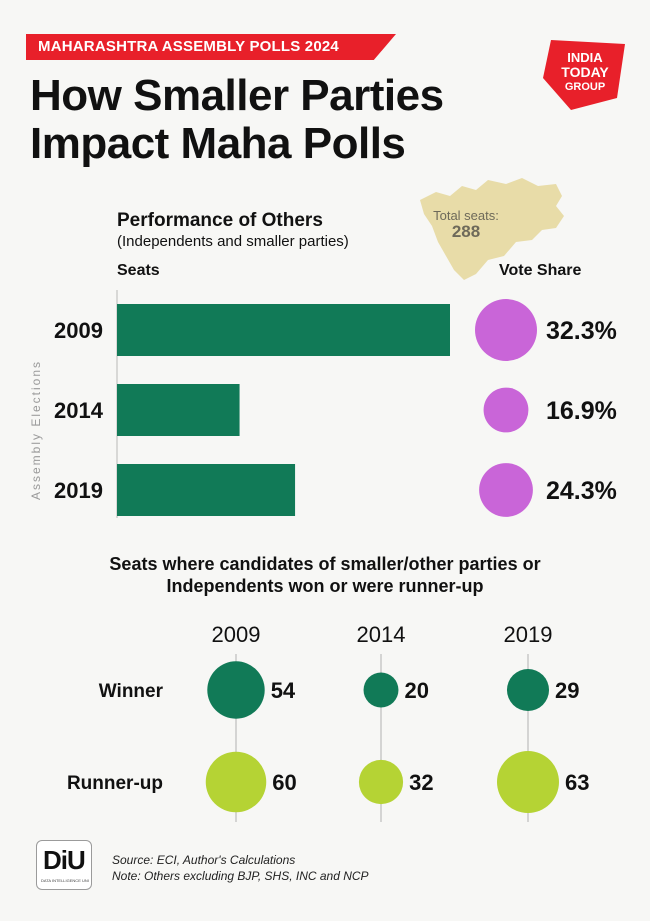  I want to click on vote-share-label-2014: 16.9%, so click(581, 411).